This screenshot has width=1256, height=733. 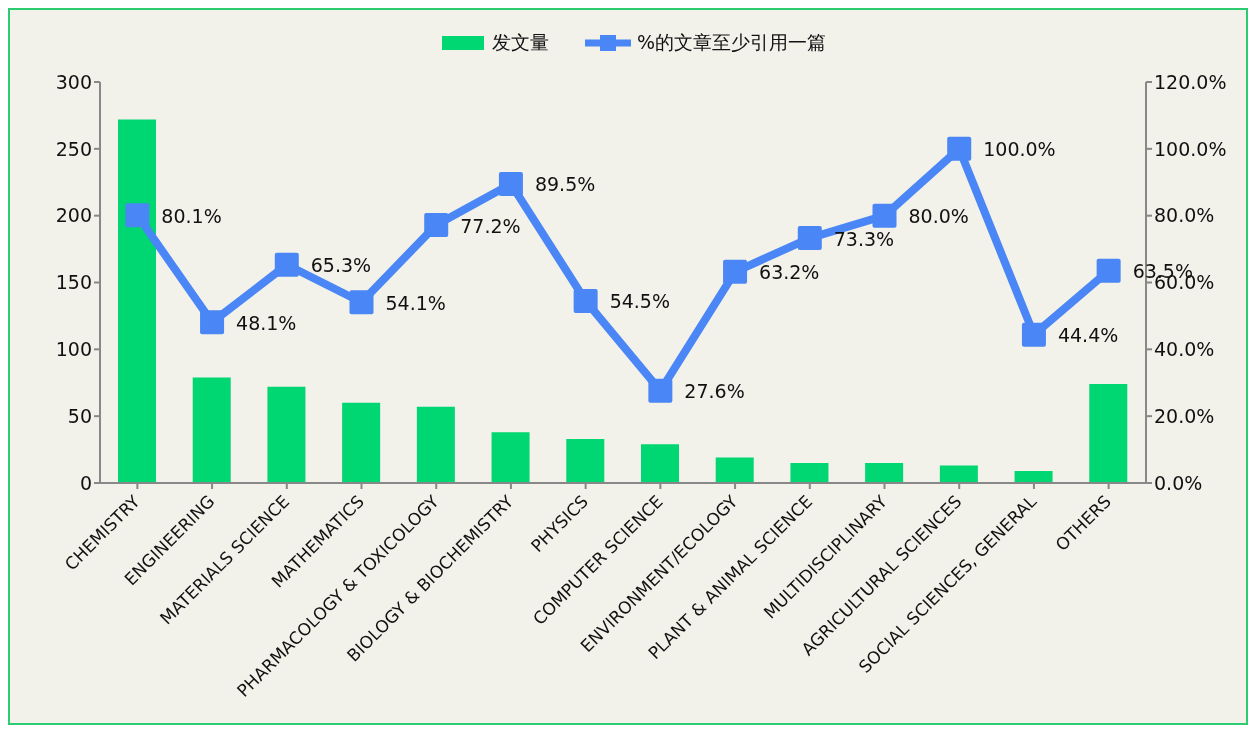 I want to click on data-label: 27.6%, so click(x=714, y=391).